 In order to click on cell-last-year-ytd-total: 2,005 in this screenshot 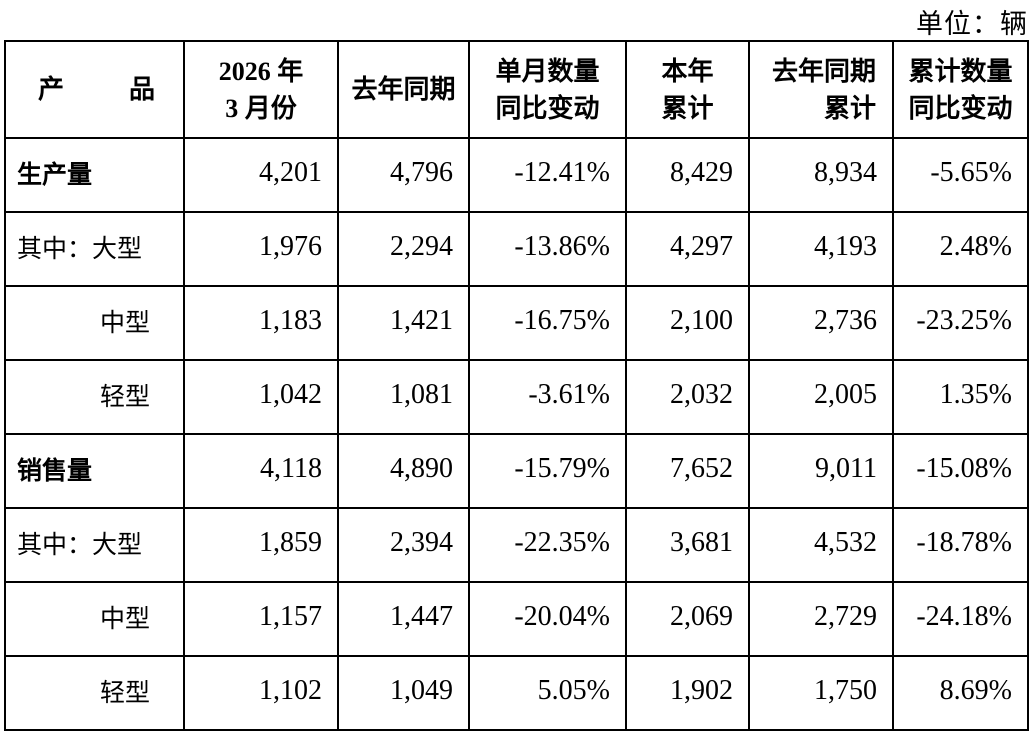, I will do `click(821, 397)`.